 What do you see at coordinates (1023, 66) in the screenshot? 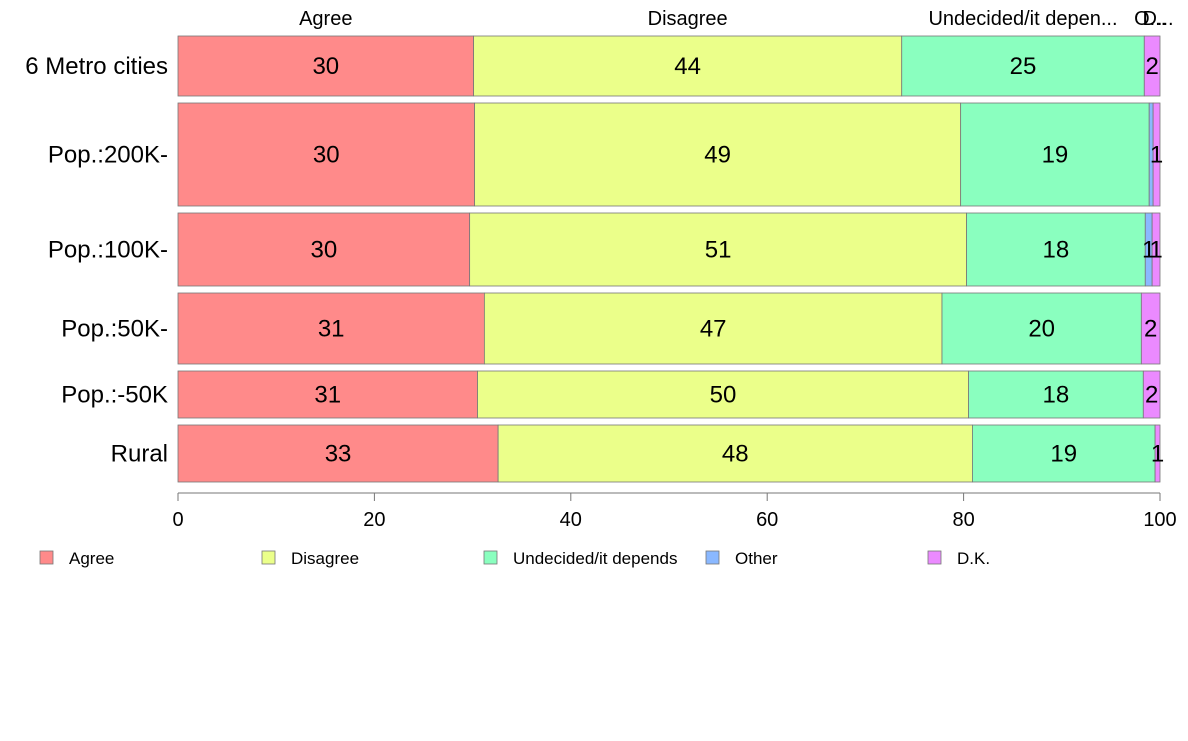
I see `data-label: 25` at bounding box center [1023, 66].